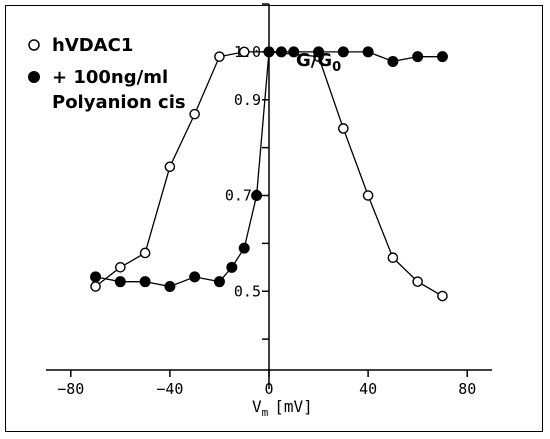 The width and height of the screenshot is (550, 439). I want to click on x-tick-label: −40, so click(169, 389).